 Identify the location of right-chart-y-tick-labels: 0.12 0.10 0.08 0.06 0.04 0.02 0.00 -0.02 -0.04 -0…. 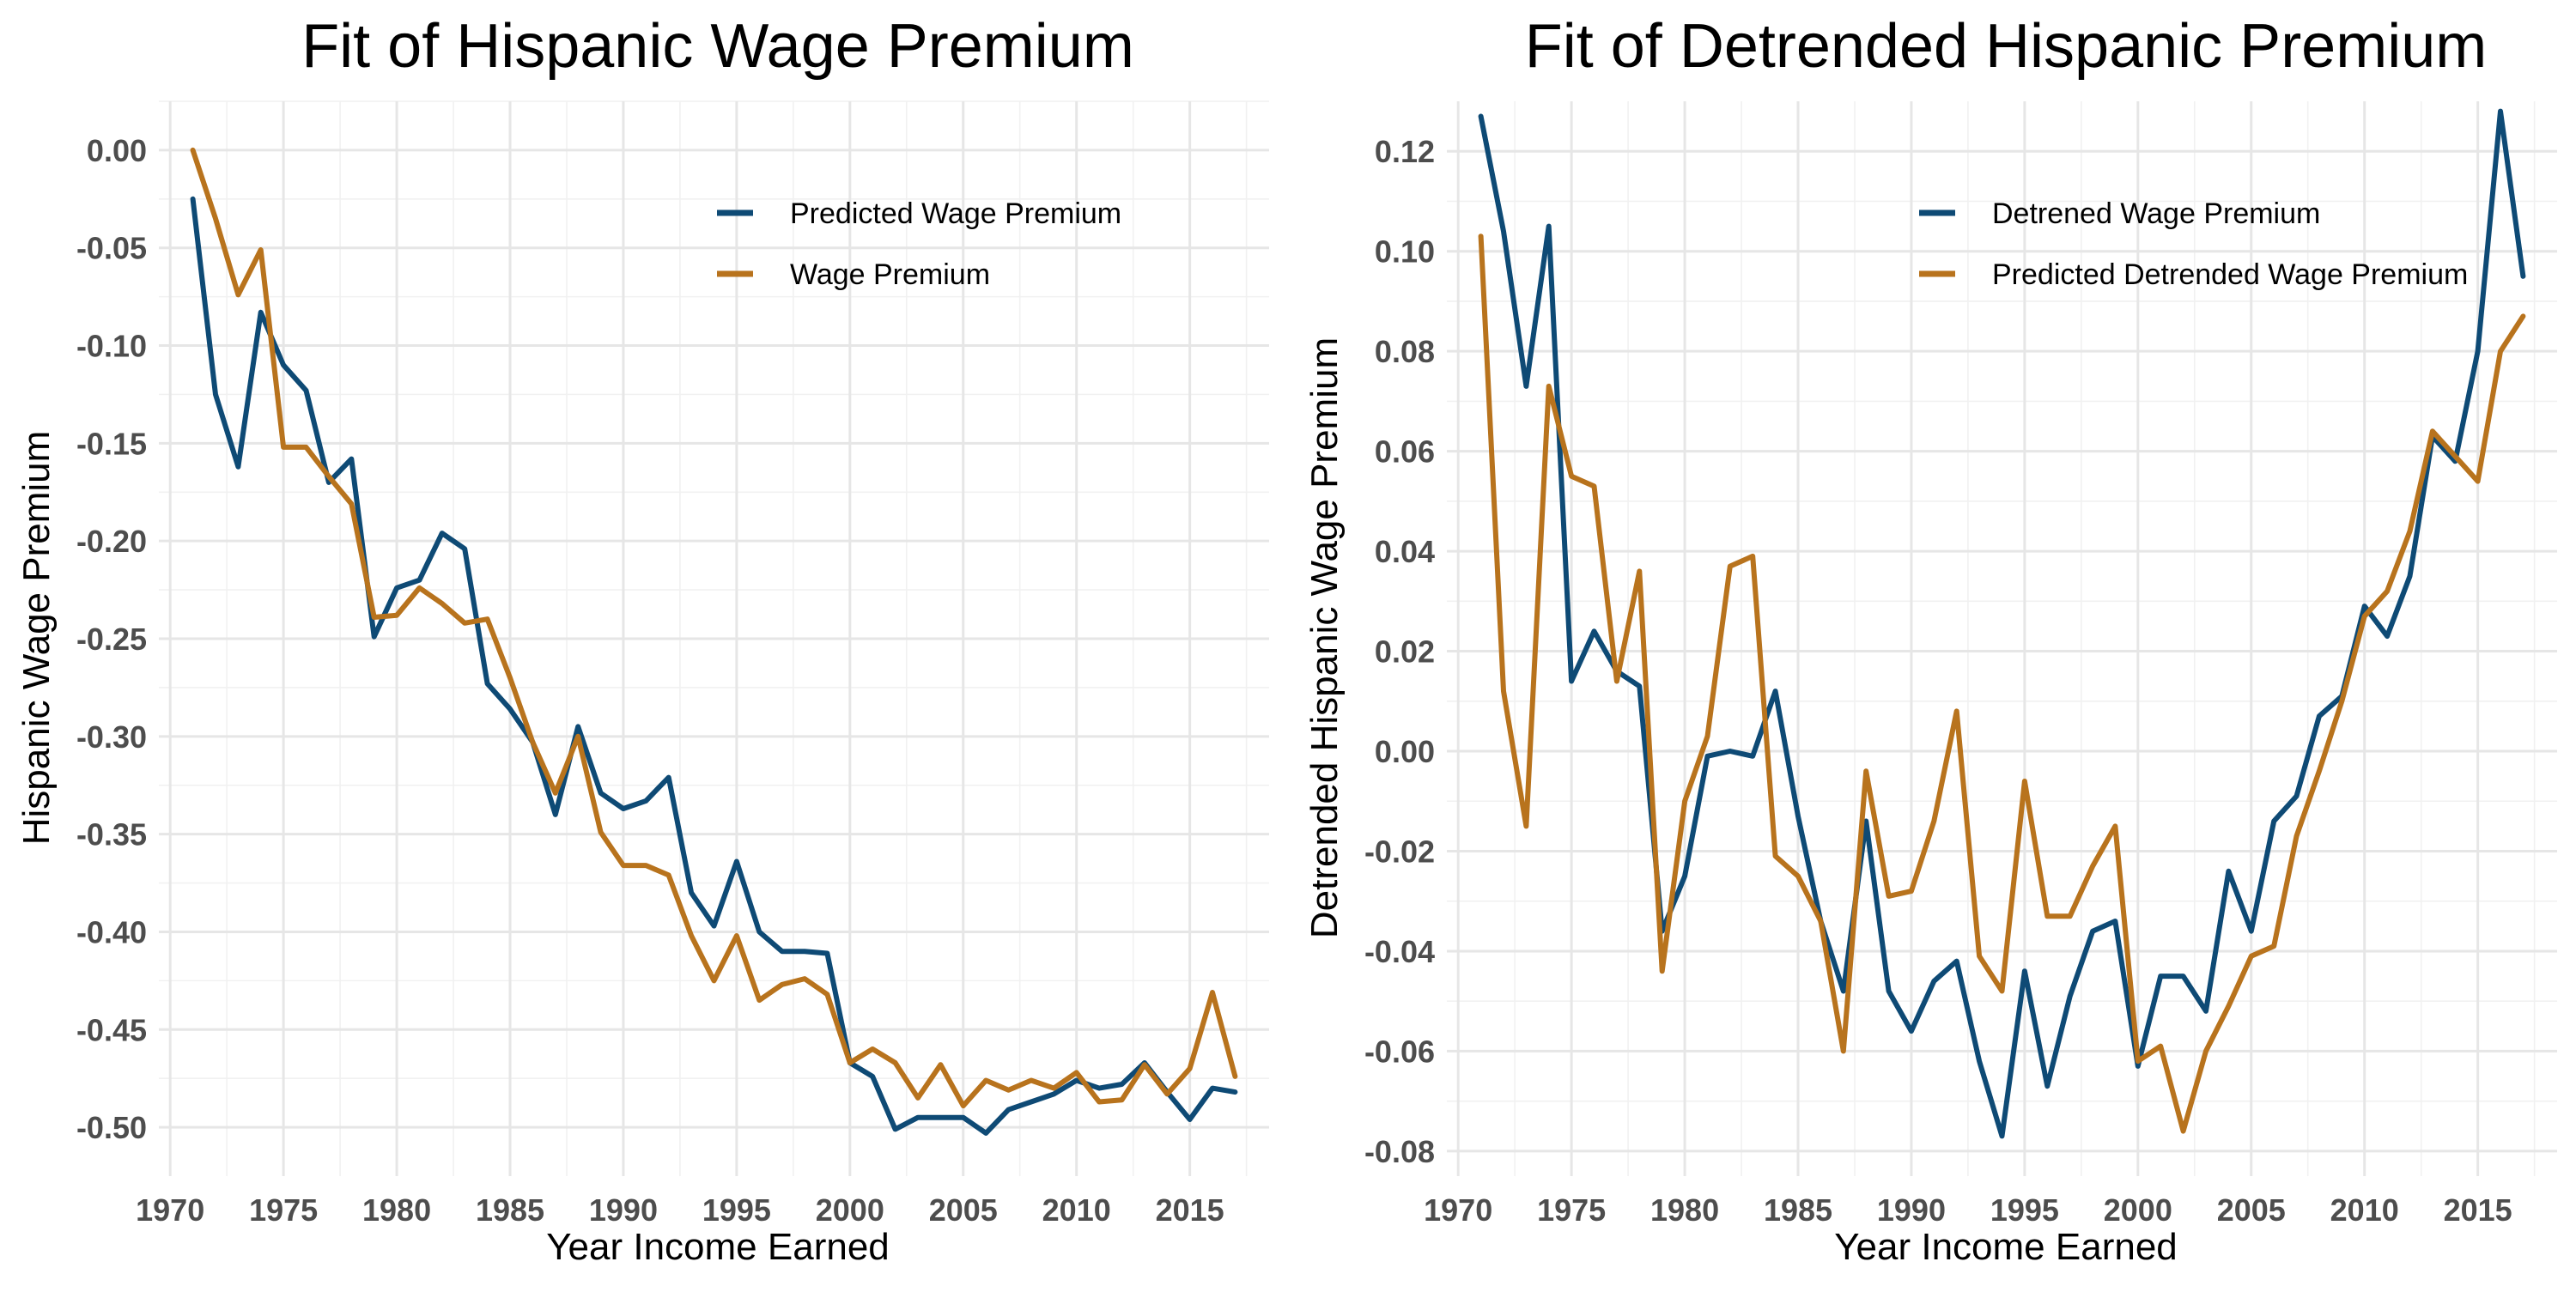
(1400, 651).